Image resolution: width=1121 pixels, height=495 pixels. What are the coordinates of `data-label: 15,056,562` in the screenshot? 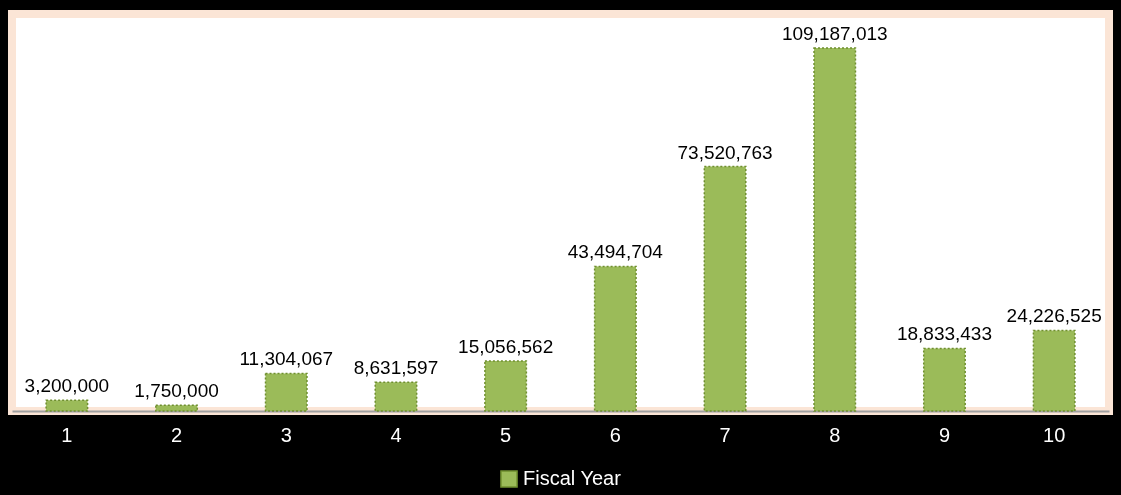 It's located at (506, 346).